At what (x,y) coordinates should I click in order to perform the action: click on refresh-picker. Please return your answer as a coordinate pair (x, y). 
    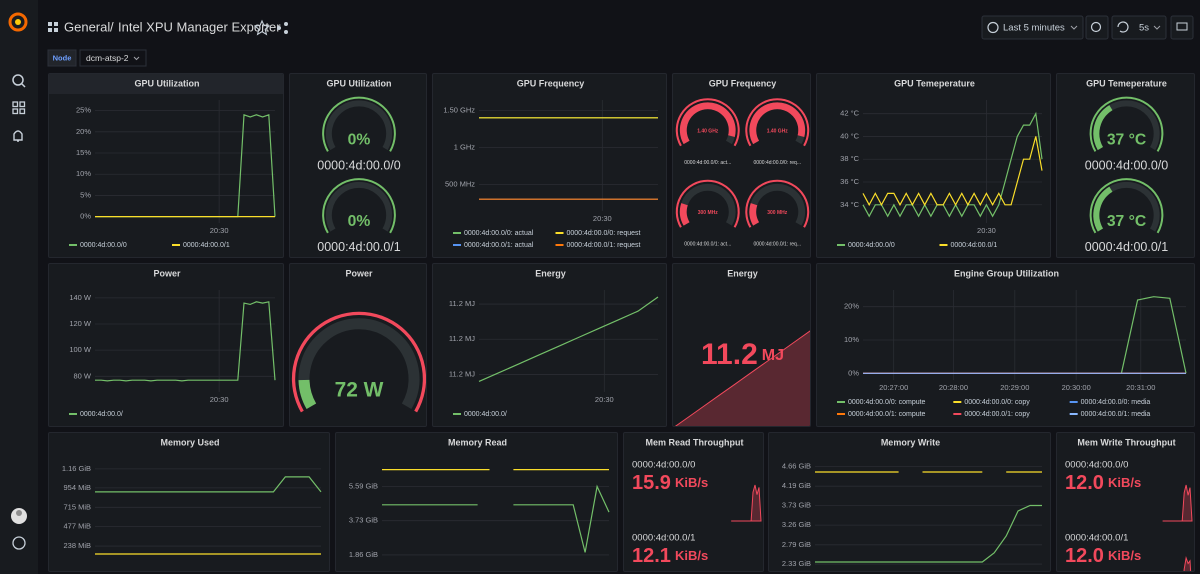
    Looking at the image, I should click on (1139, 27).